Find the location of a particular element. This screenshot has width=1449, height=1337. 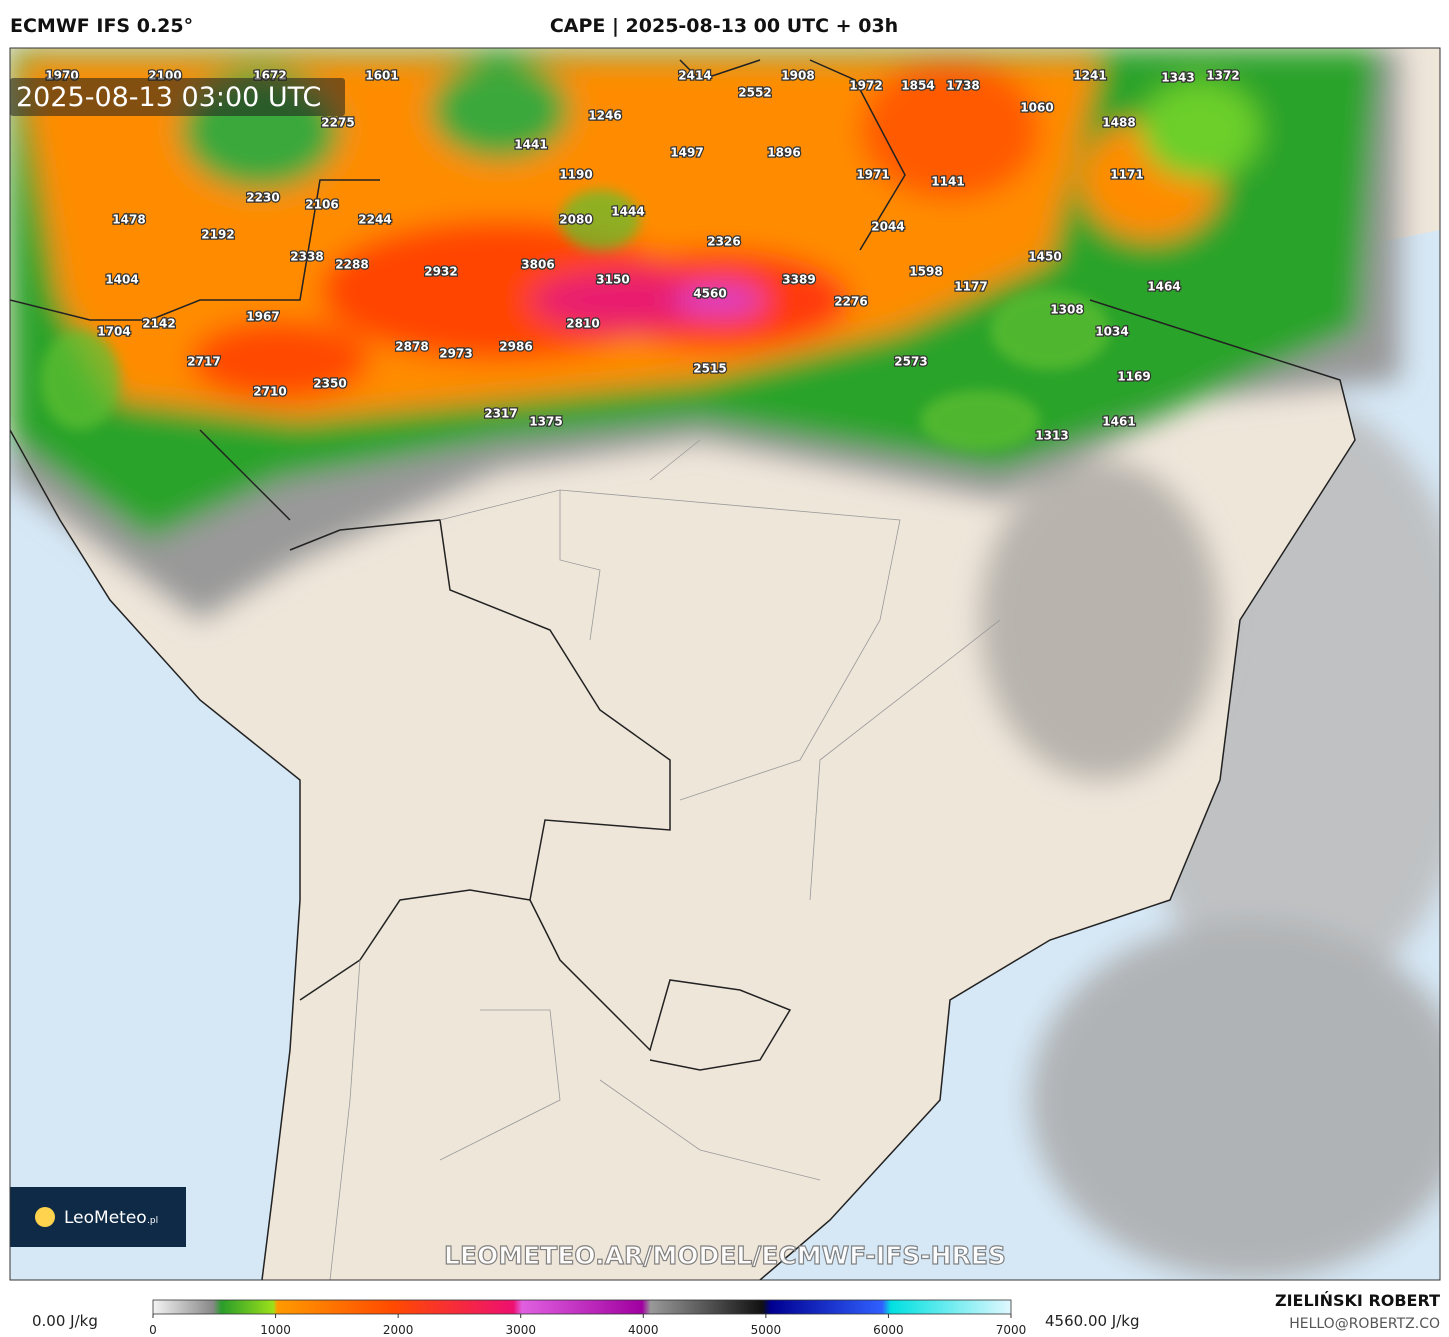

cape-label: 1854 is located at coordinates (917, 86).